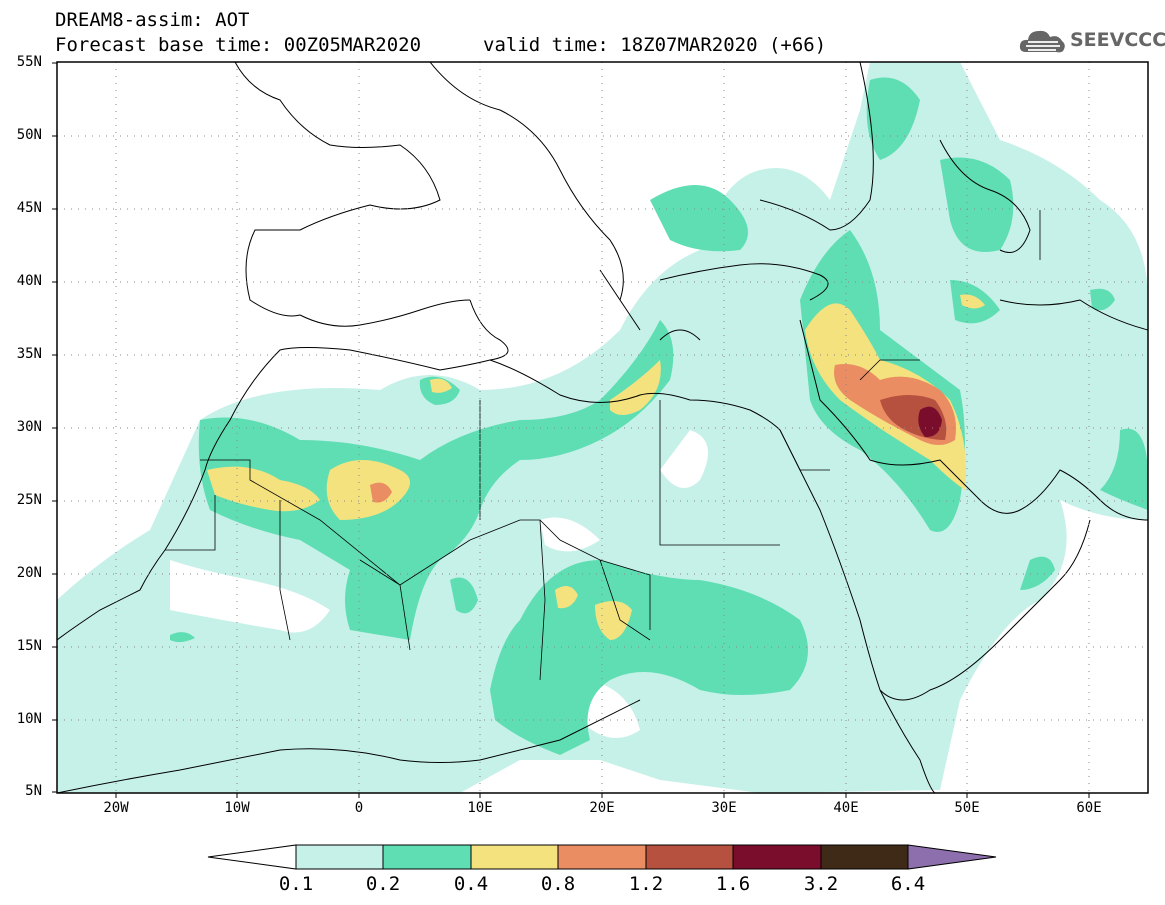 The width and height of the screenshot is (1165, 905). What do you see at coordinates (1117, 40) in the screenshot?
I see `logo-text: SEEVCCC` at bounding box center [1117, 40].